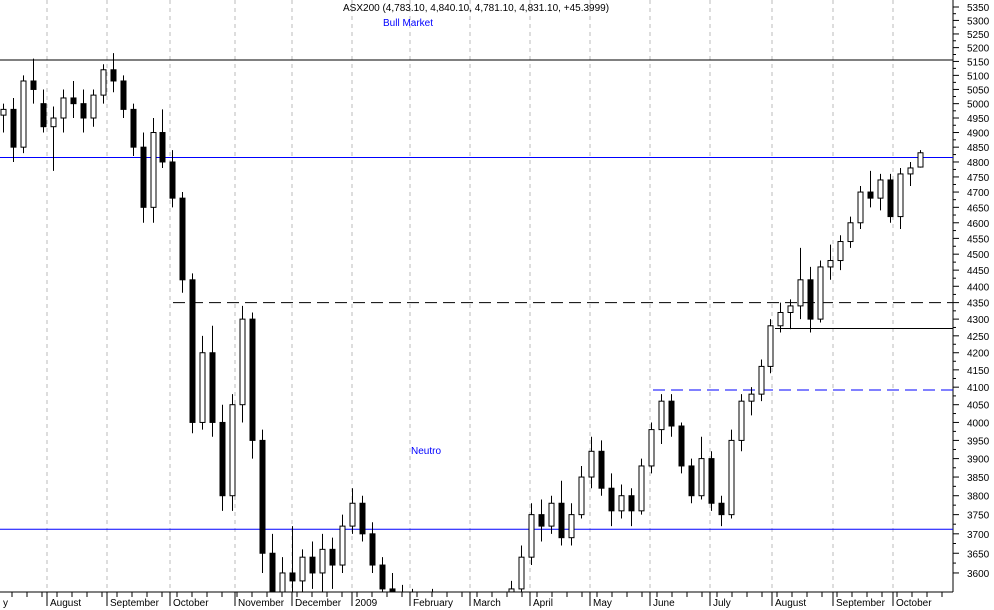  Describe the element at coordinates (978, 134) in the screenshot. I see `y-tick-label: 4900` at that location.